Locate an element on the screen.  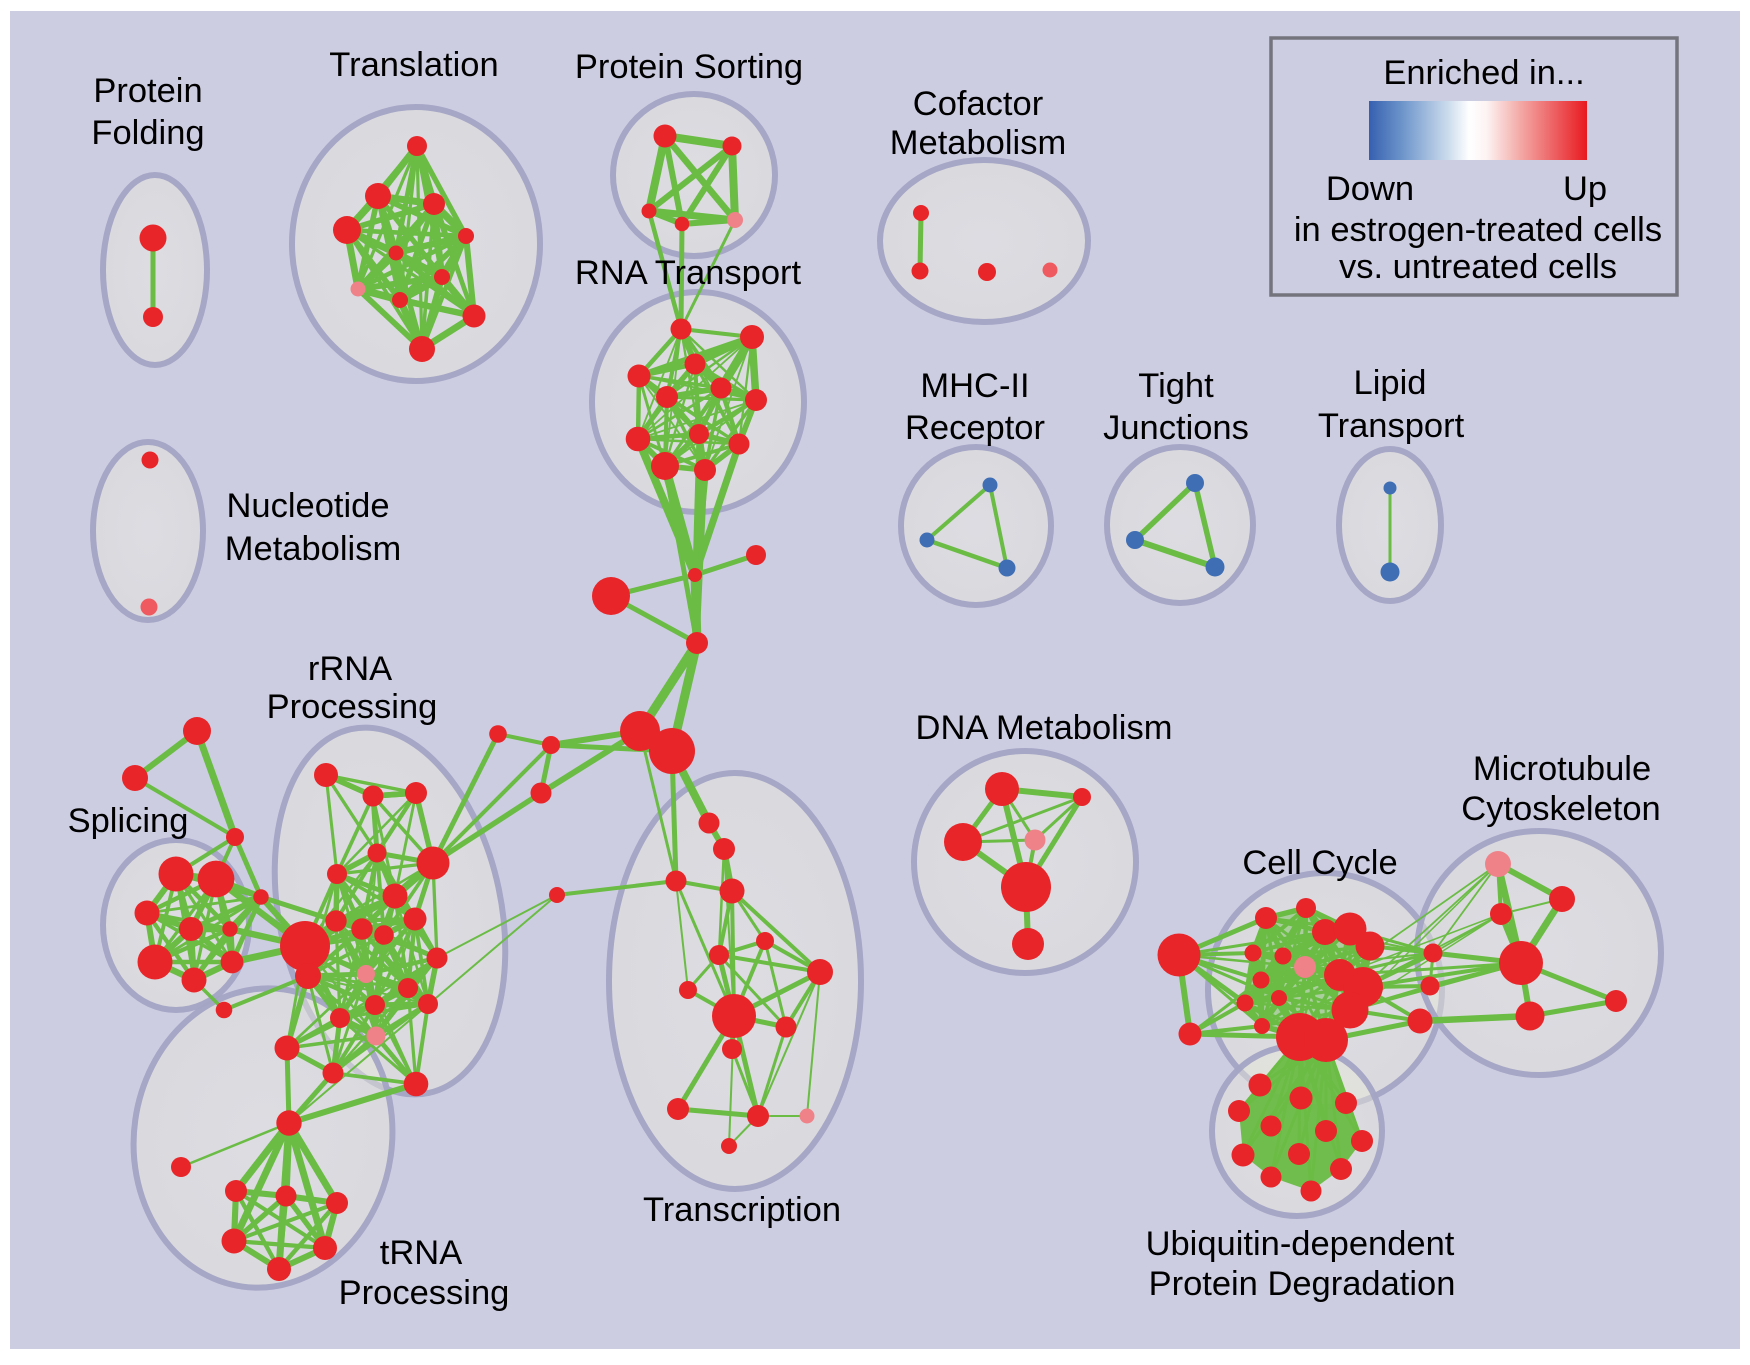
svg-text: Tight is located at coordinates (1176, 386).